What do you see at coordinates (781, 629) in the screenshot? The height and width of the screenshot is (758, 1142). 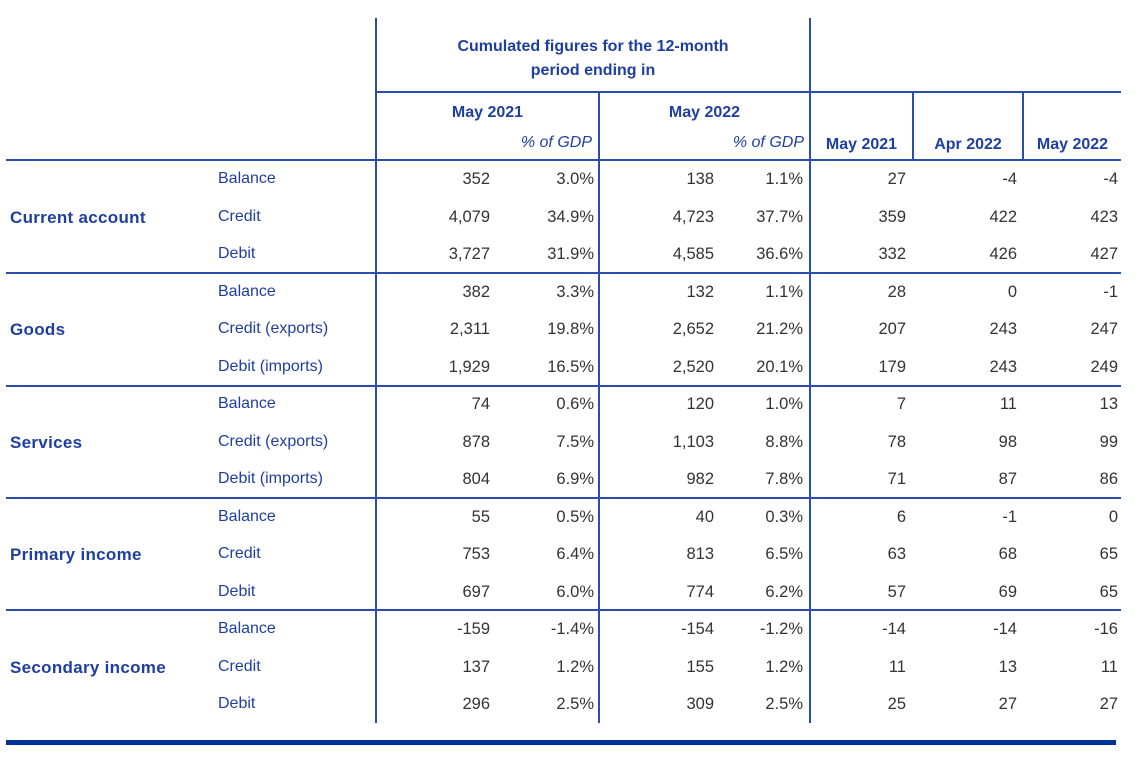 I see `table-cell: -1.2%` at bounding box center [781, 629].